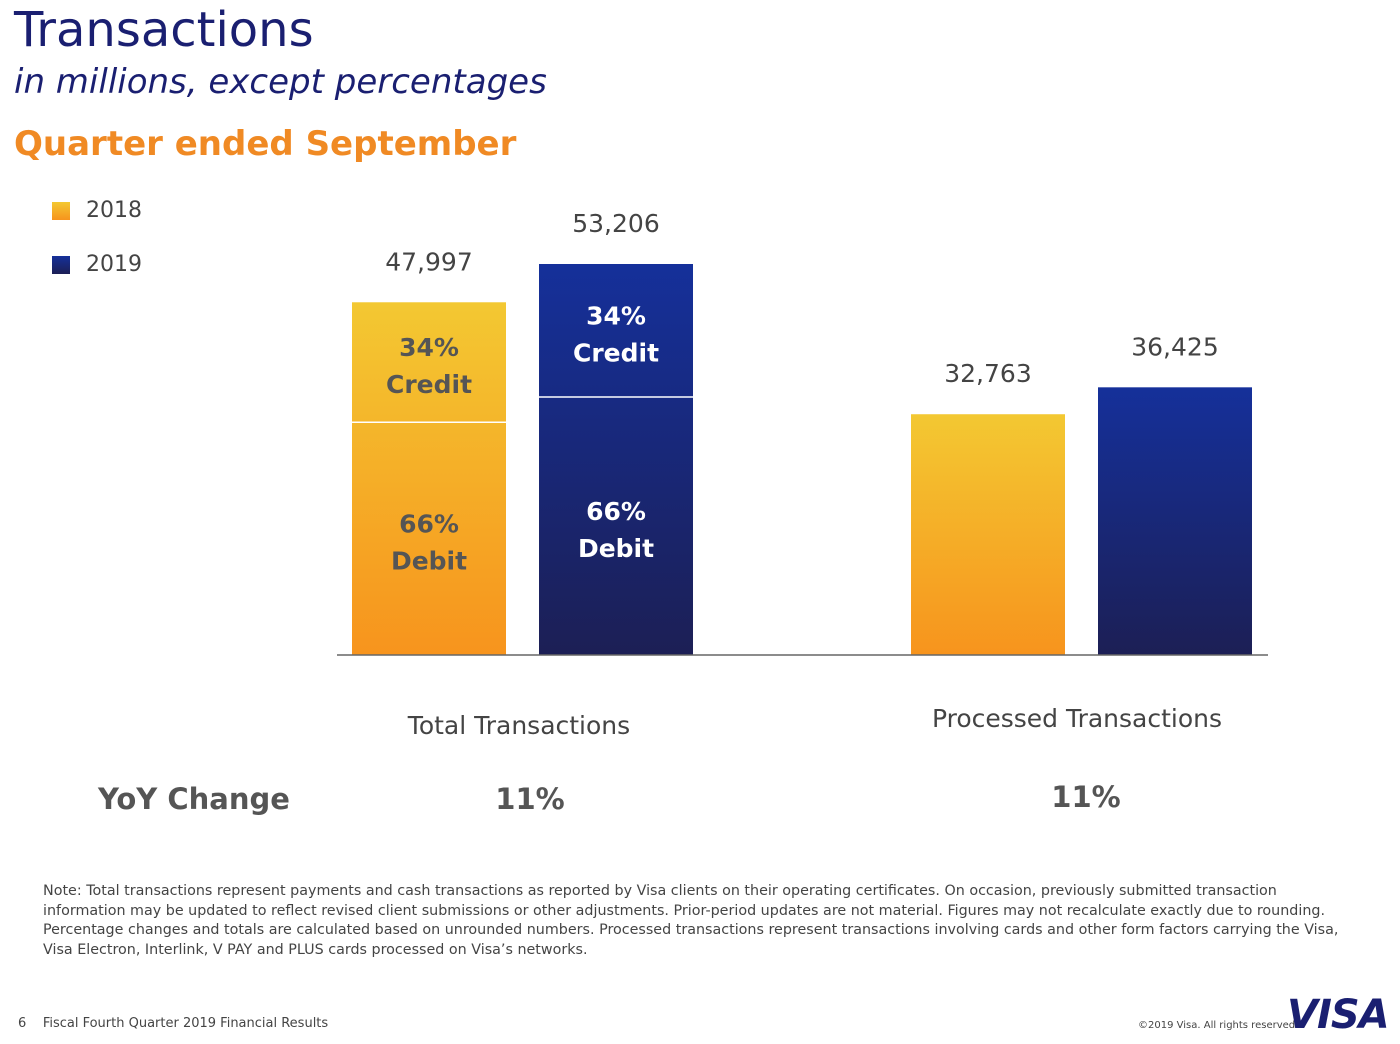  Describe the element at coordinates (194, 799) in the screenshot. I see `yoy-change-label: YoY Change` at that location.